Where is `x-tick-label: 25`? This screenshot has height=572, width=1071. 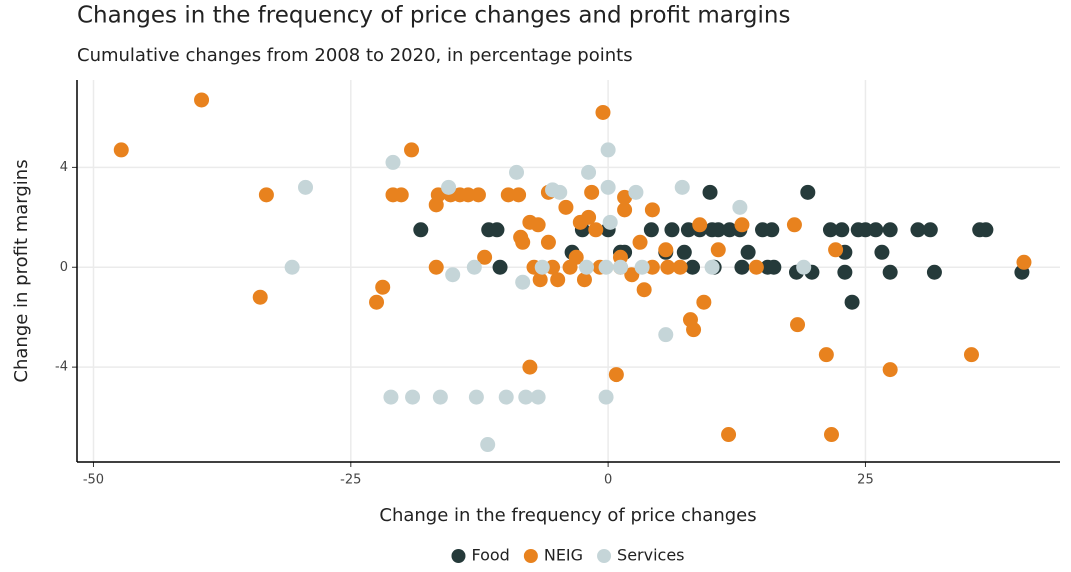 x-tick-label: 25 is located at coordinates (865, 480).